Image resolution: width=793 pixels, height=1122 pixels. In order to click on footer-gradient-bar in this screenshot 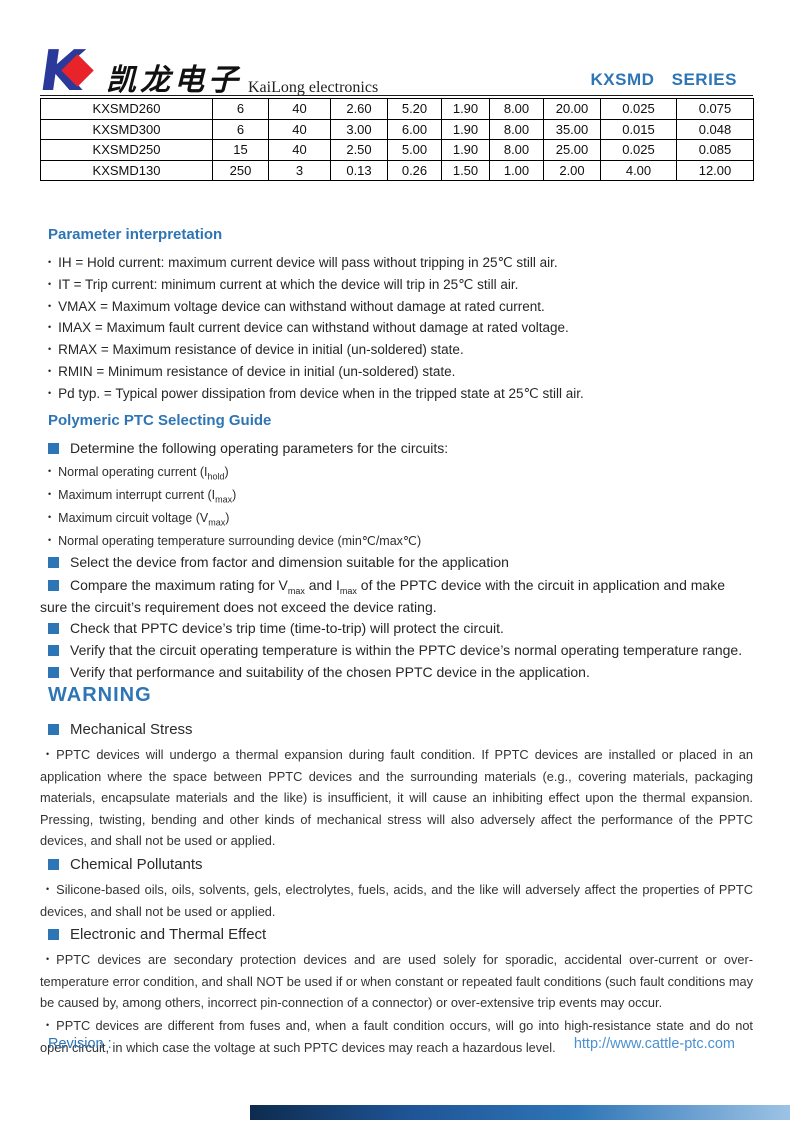, I will do `click(520, 1112)`.